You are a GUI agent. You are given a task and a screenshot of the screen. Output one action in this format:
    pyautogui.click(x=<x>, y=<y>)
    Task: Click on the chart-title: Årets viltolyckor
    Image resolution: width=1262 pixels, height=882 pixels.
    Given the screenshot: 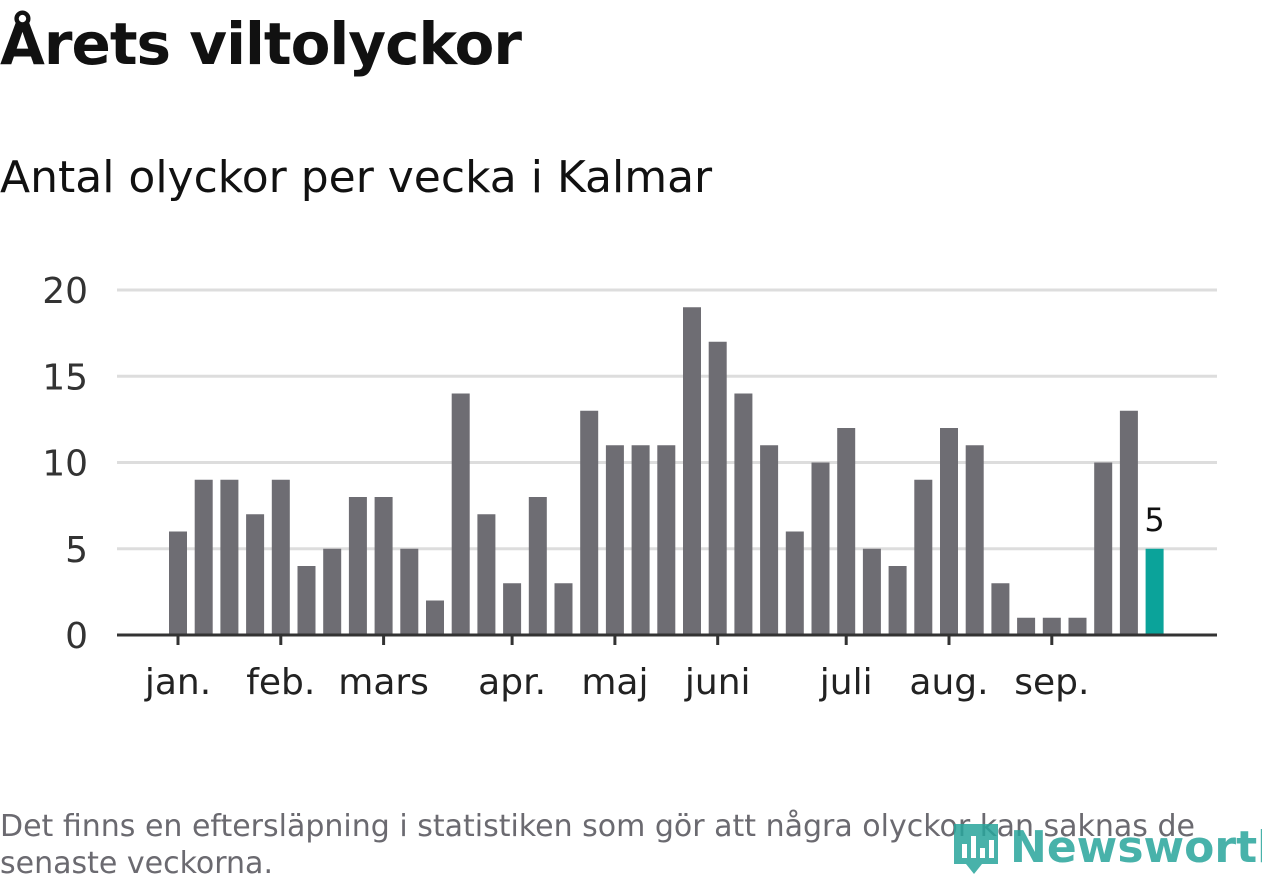 What is the action you would take?
    pyautogui.click(x=261, y=44)
    